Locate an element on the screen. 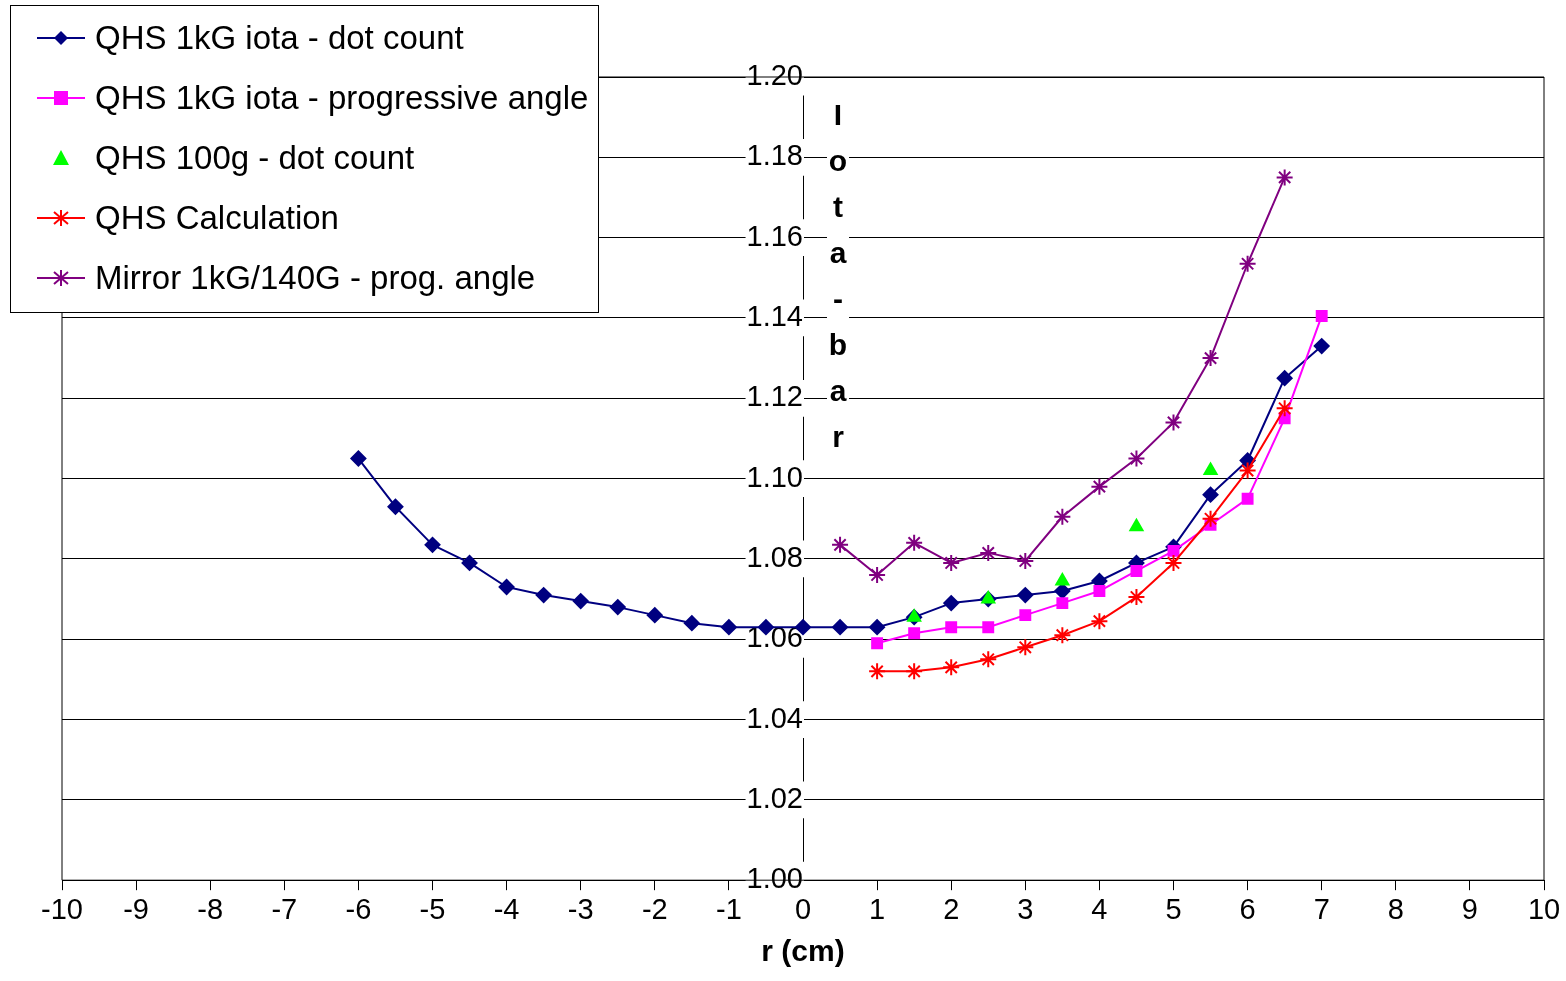 This screenshot has height=981, width=1566. y-tick-label: 1.20 is located at coordinates (774, 75).